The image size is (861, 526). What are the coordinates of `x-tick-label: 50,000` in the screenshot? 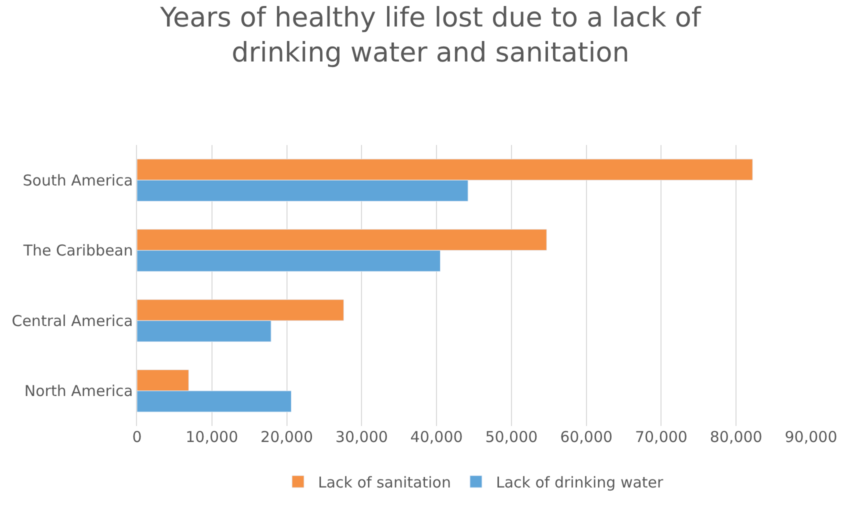 It's located at (511, 437).